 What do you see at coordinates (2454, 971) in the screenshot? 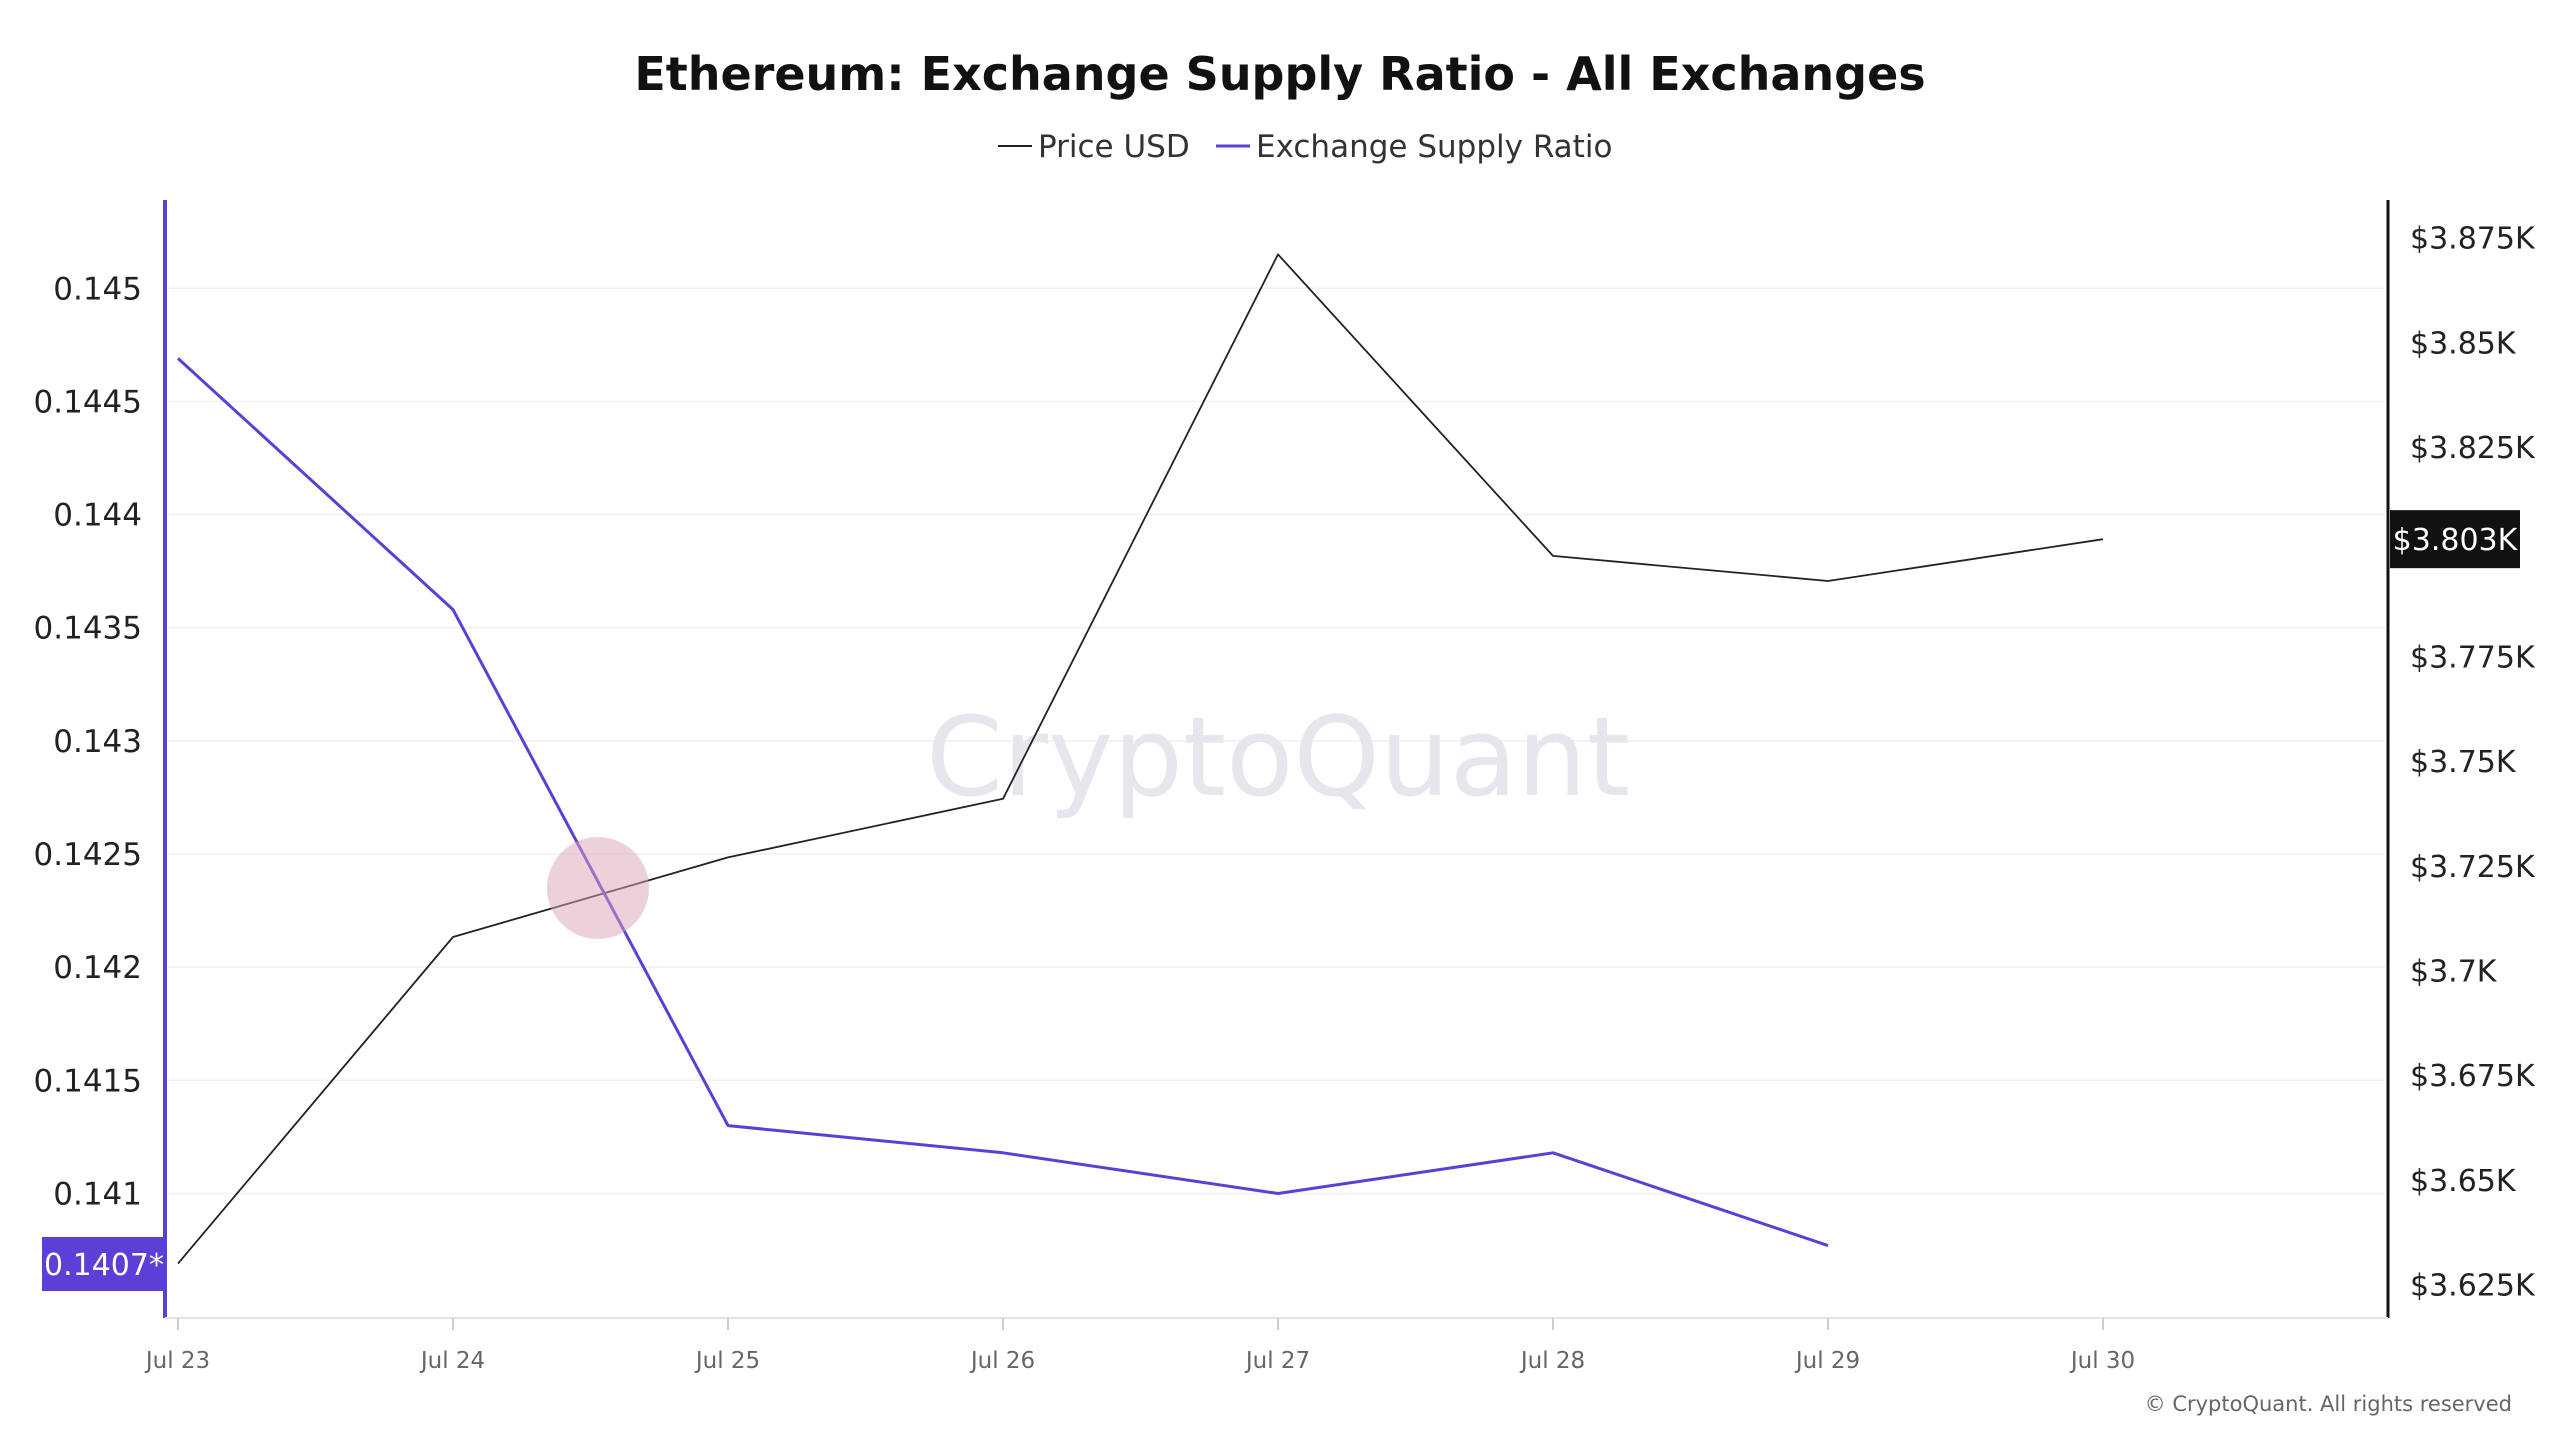
I see `right-tick-label: $3.7K` at bounding box center [2454, 971].